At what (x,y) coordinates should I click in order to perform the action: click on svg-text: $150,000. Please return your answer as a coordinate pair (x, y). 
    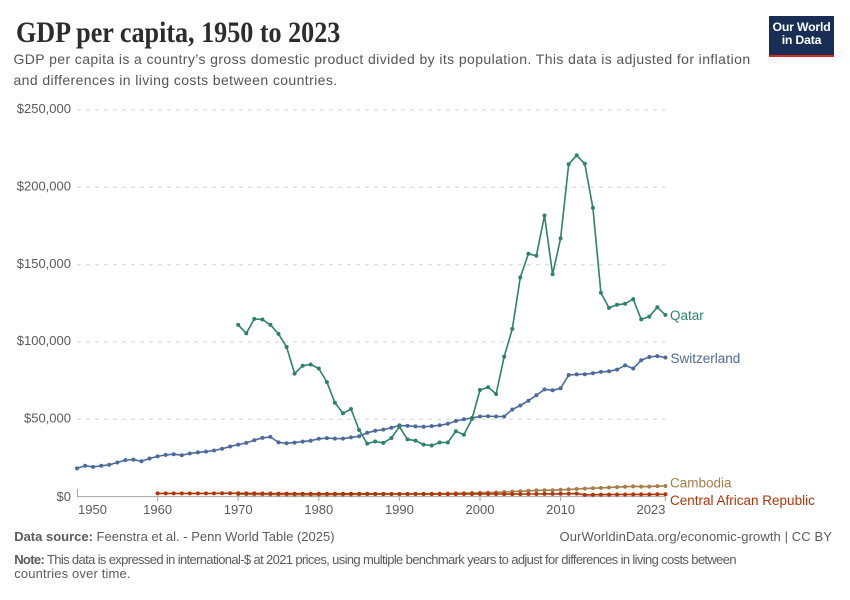
    Looking at the image, I should click on (44, 263).